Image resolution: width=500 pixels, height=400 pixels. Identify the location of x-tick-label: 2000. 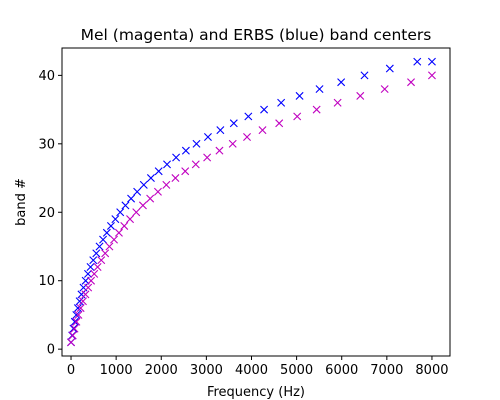
(161, 370).